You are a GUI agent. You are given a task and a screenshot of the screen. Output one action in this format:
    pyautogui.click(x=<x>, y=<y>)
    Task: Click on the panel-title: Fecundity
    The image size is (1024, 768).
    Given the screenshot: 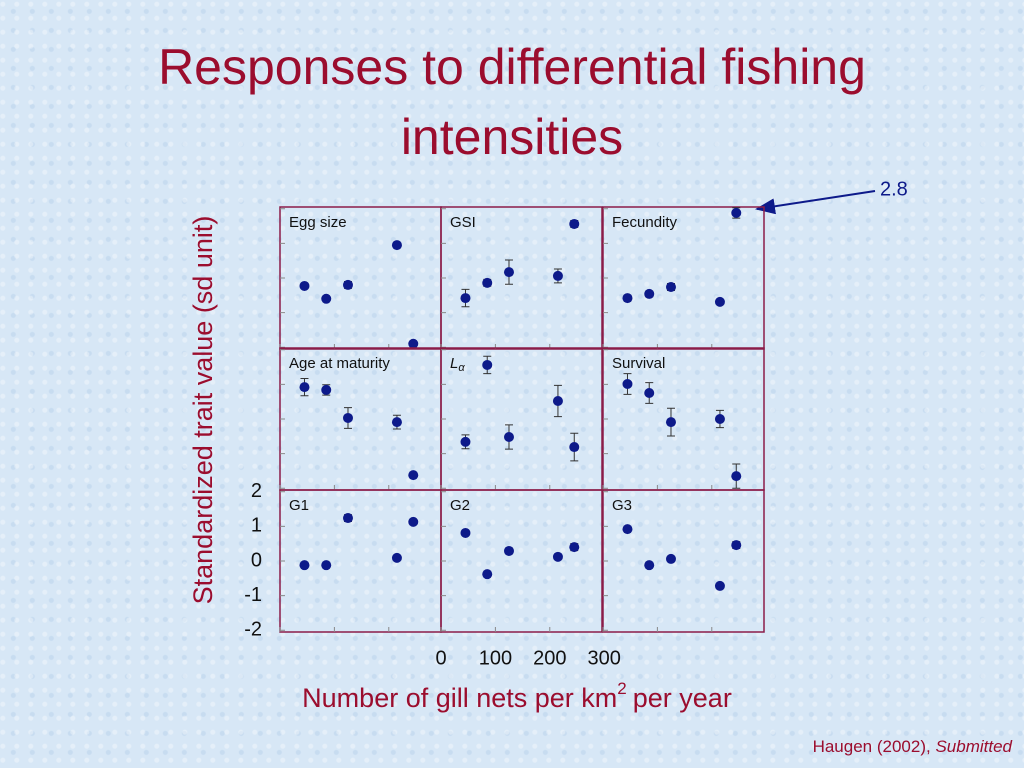 What is the action you would take?
    pyautogui.click(x=645, y=222)
    